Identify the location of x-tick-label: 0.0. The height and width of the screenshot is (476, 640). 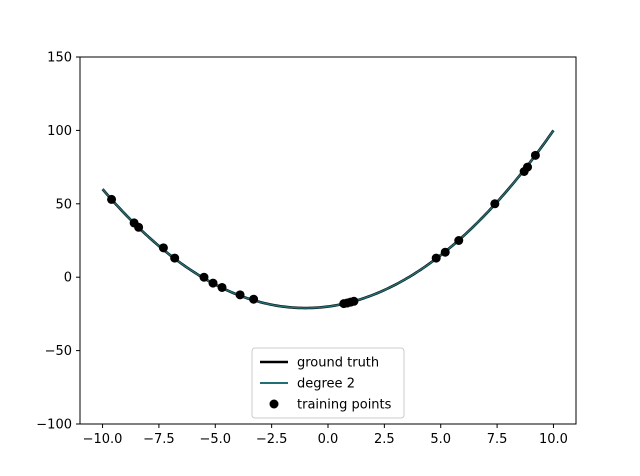
(328, 439).